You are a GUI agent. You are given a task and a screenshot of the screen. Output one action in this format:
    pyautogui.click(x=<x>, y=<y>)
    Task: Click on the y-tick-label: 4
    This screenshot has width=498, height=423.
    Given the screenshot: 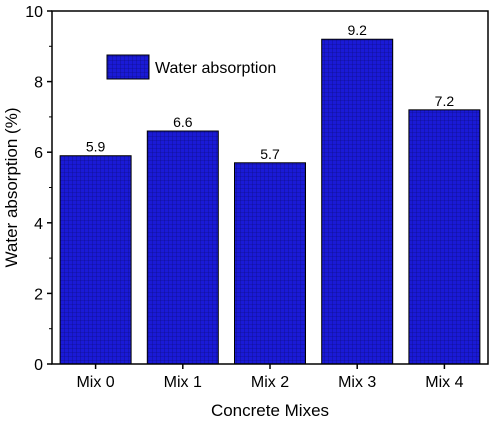 What is the action you would take?
    pyautogui.click(x=38, y=224)
    